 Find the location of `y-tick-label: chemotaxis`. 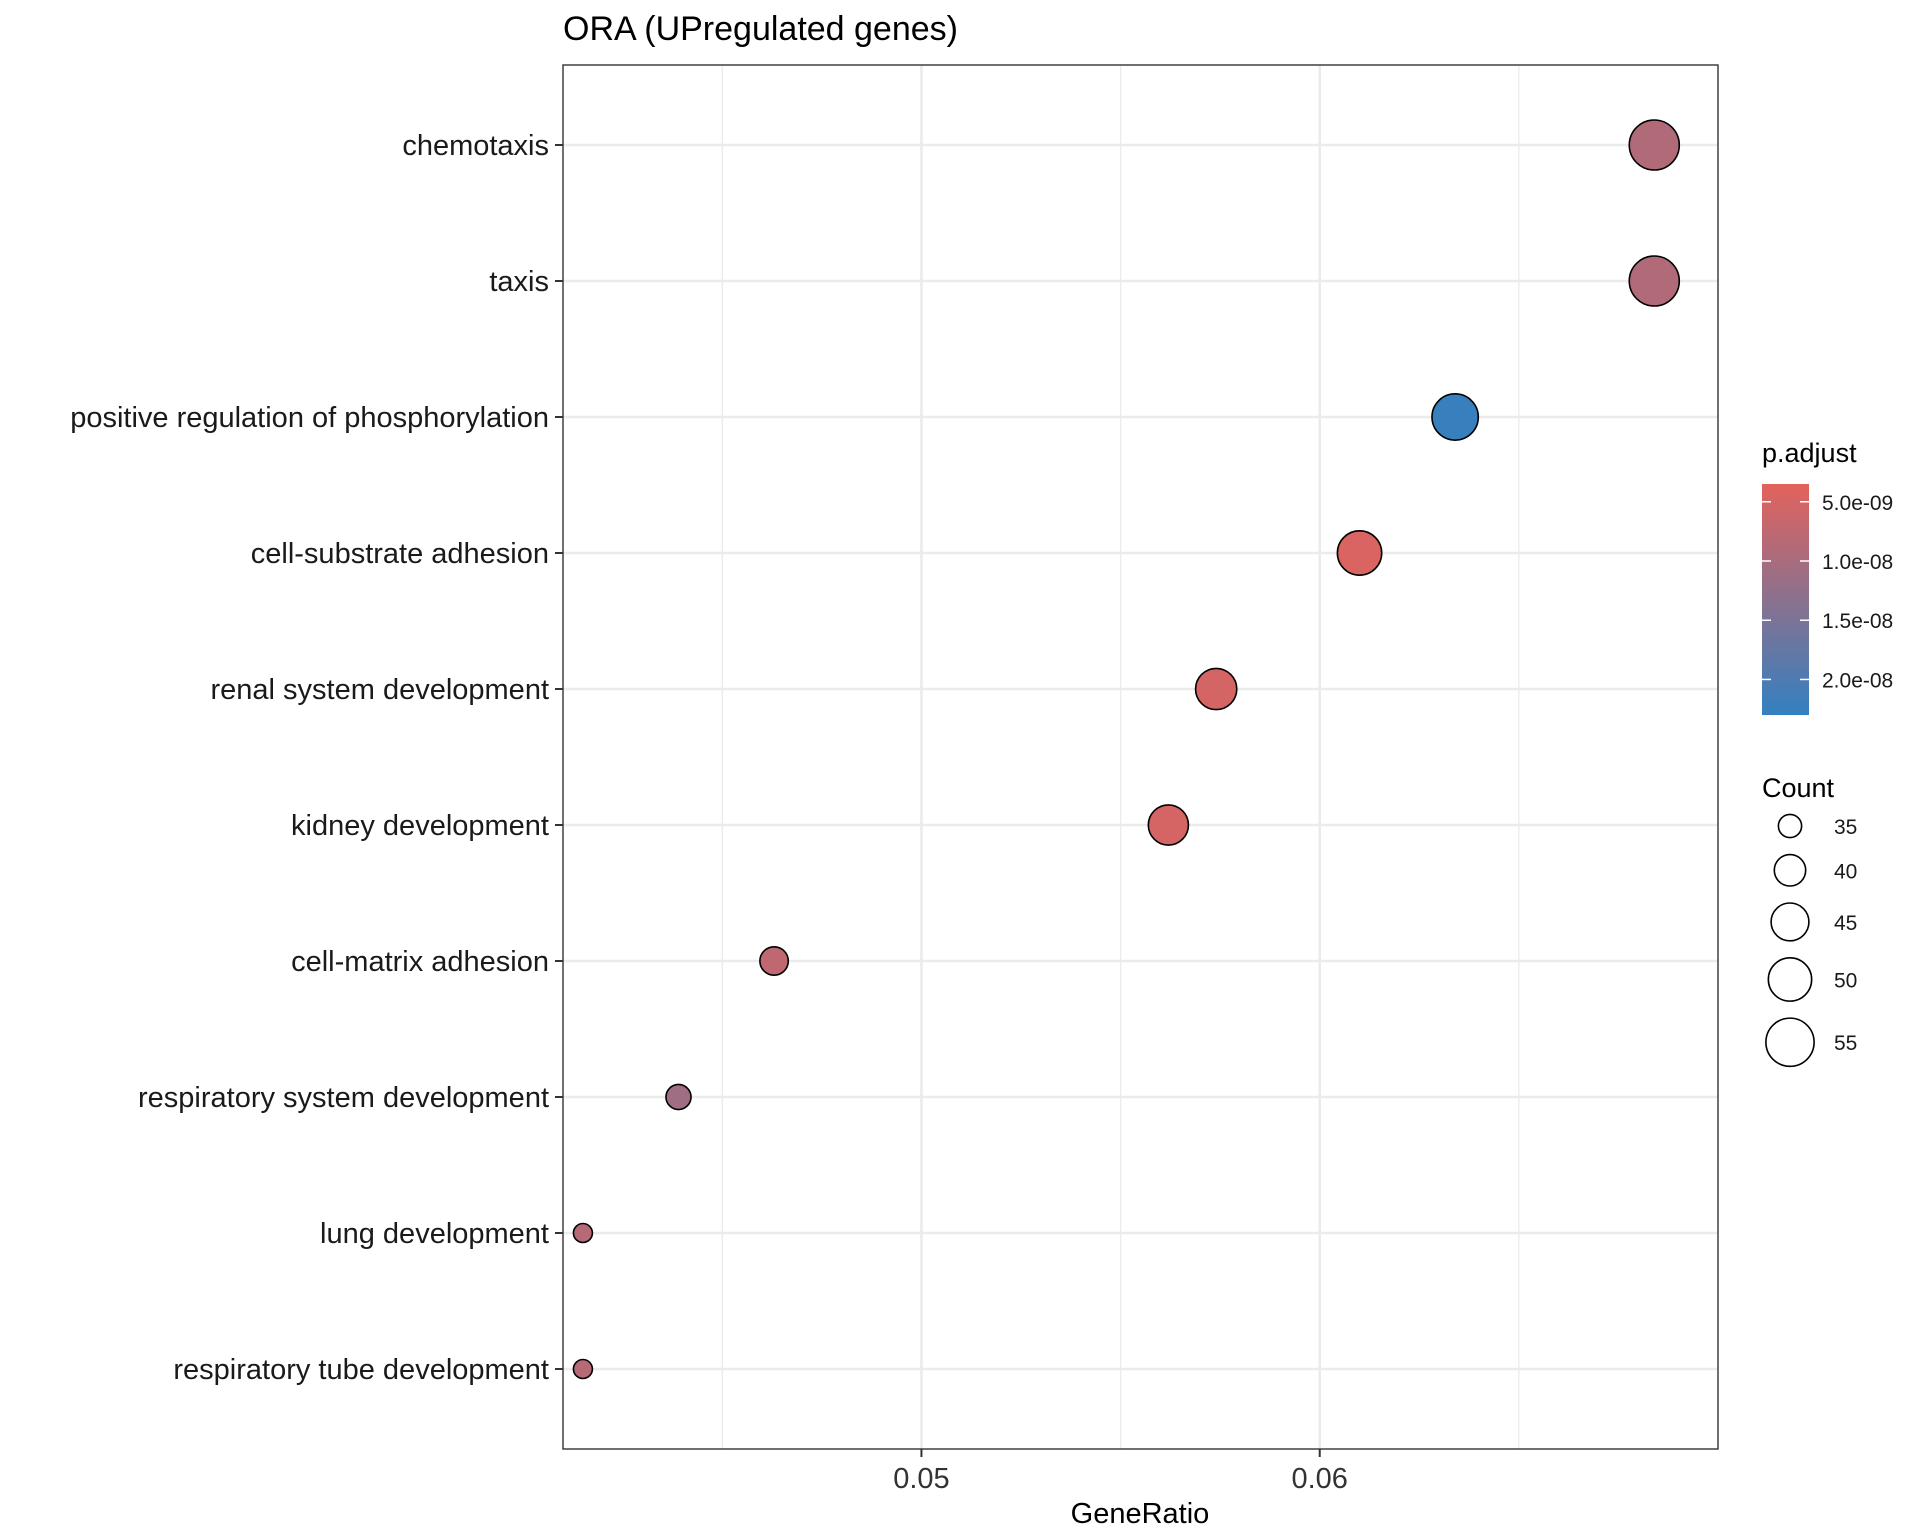

y-tick-label: chemotaxis is located at coordinates (475, 146).